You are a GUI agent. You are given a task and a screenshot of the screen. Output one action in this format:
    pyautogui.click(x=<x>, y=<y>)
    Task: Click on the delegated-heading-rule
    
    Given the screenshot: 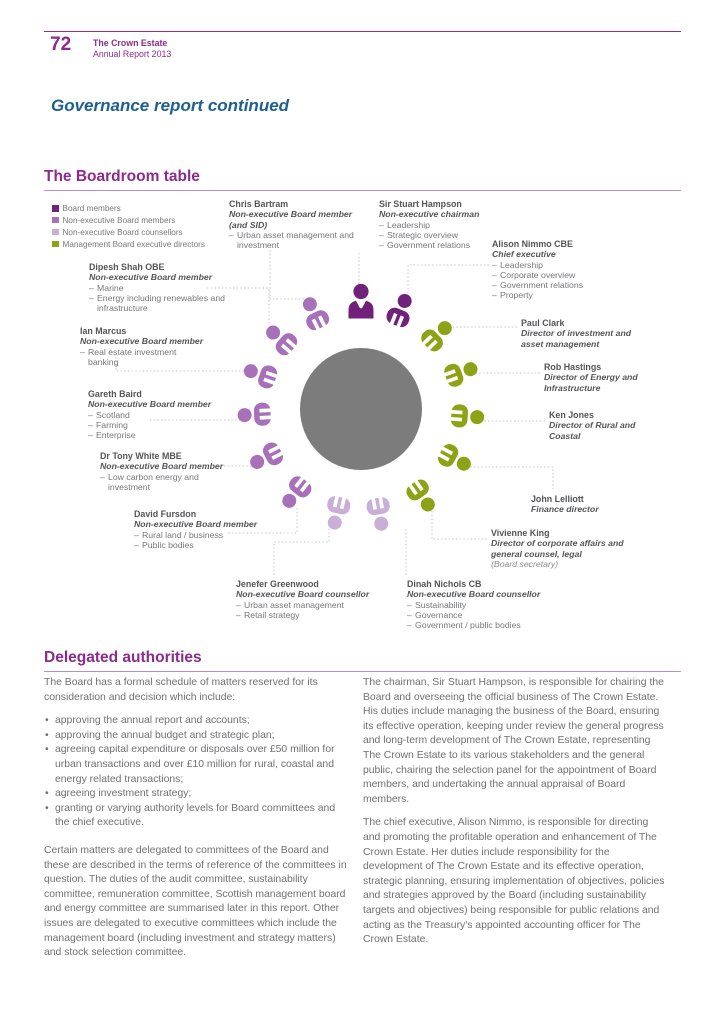 What is the action you would take?
    pyautogui.click(x=362, y=671)
    